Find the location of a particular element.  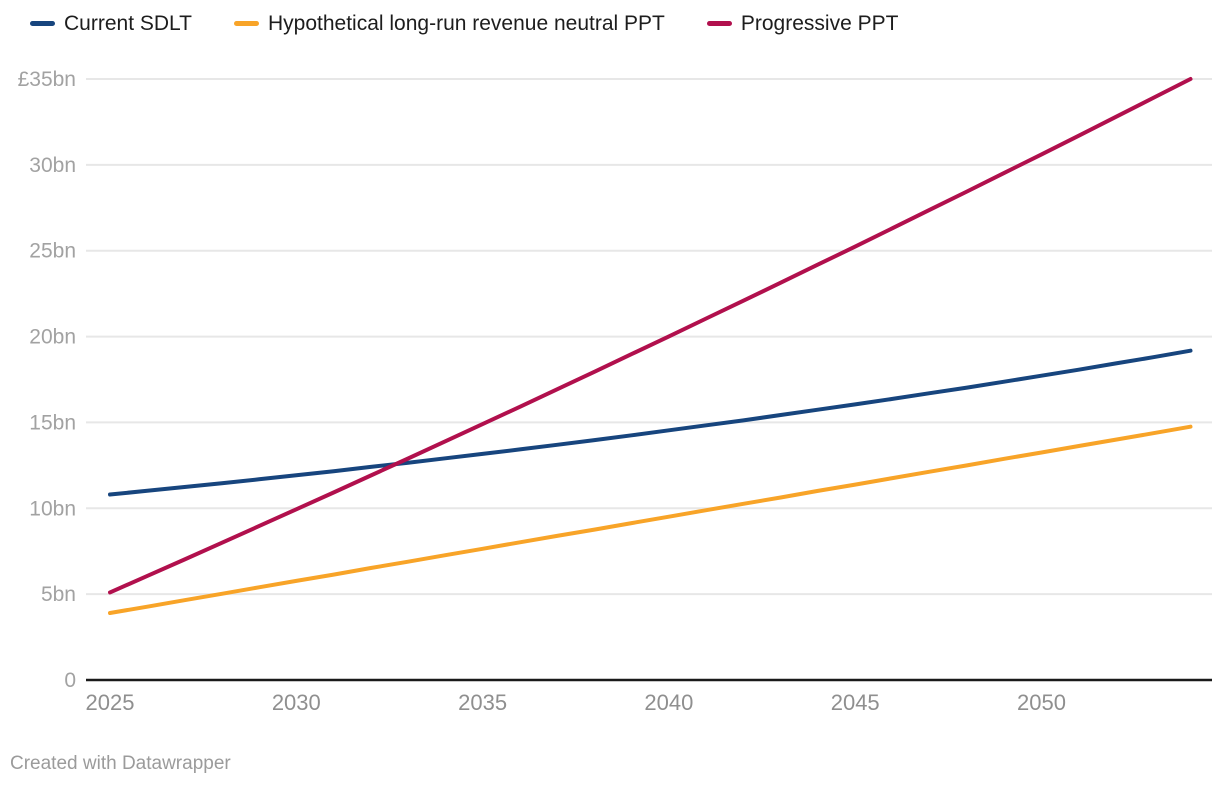

y-axis-tick-label: 30bn is located at coordinates (52, 165).